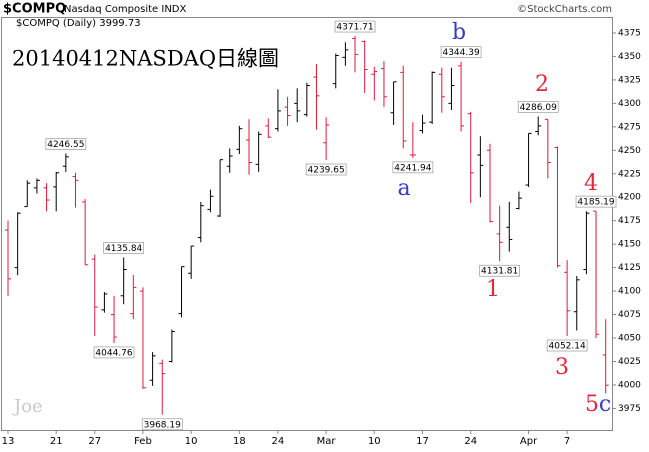 The width and height of the screenshot is (649, 452). Describe the element at coordinates (34, 9) in the screenshot. I see `symbol: $COMPQ` at that location.